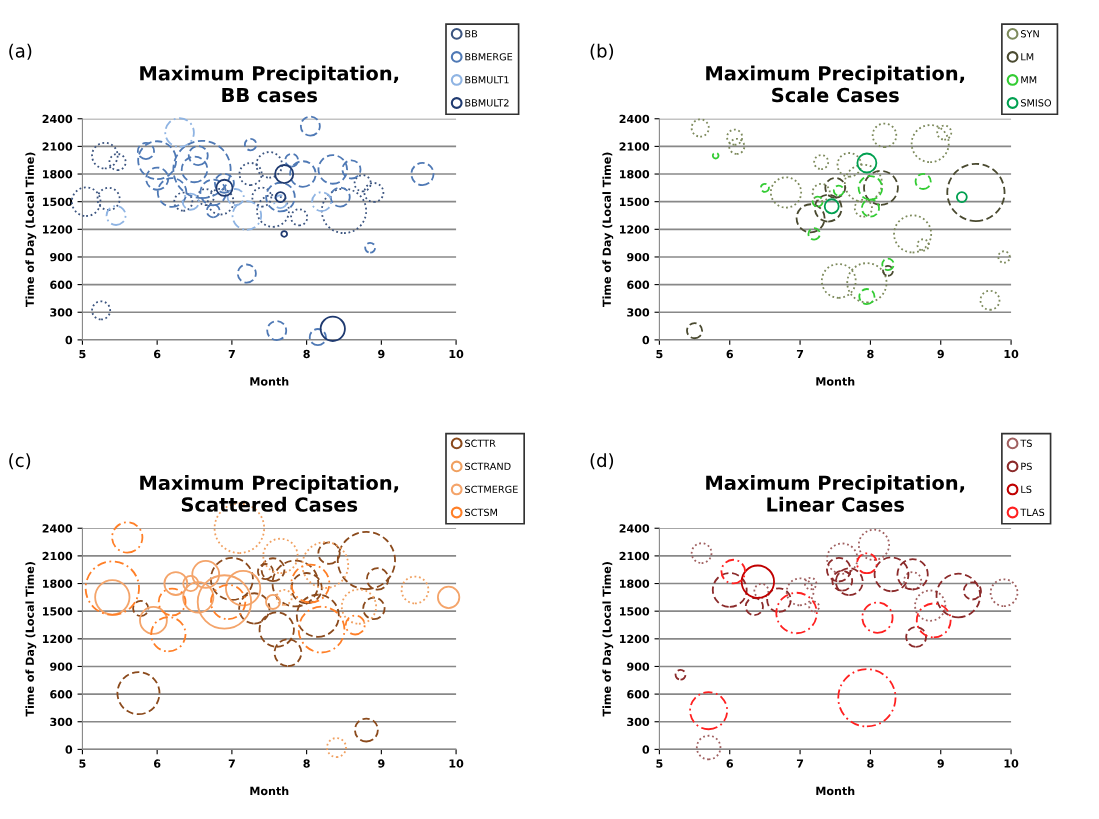 The height and width of the screenshot is (819, 1099). I want to click on legend-label: SCTTR, so click(480, 443).